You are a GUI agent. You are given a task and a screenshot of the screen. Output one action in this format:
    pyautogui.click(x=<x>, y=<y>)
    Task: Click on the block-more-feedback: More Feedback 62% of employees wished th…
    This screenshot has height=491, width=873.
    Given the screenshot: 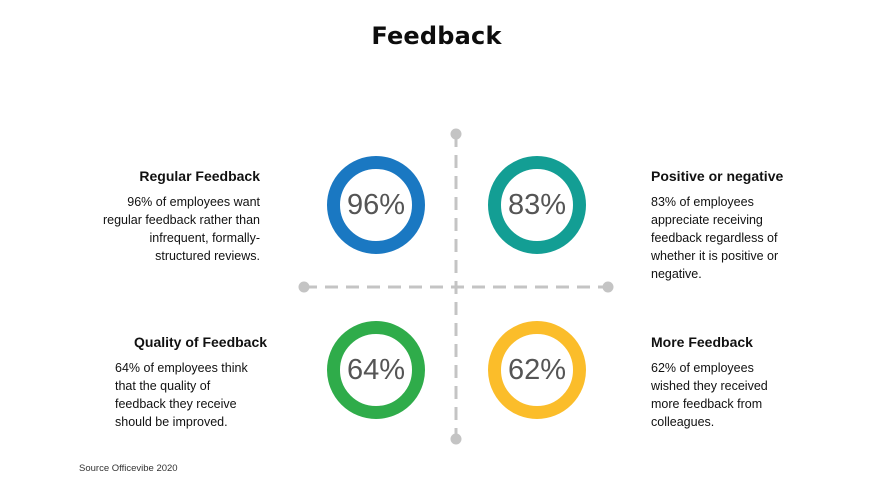 What is the action you would take?
    pyautogui.click(x=731, y=382)
    